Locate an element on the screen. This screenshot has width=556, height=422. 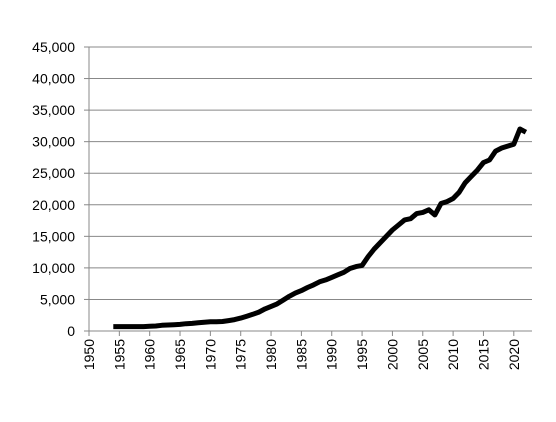
y-tick-label: 5,000 is located at coordinates (57, 299).